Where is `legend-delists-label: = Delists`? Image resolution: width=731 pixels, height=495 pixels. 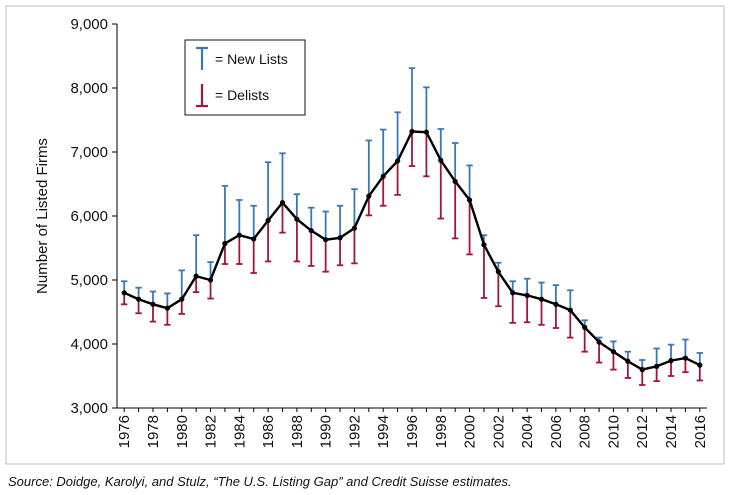
legend-delists-label: = Delists is located at coordinates (242, 95).